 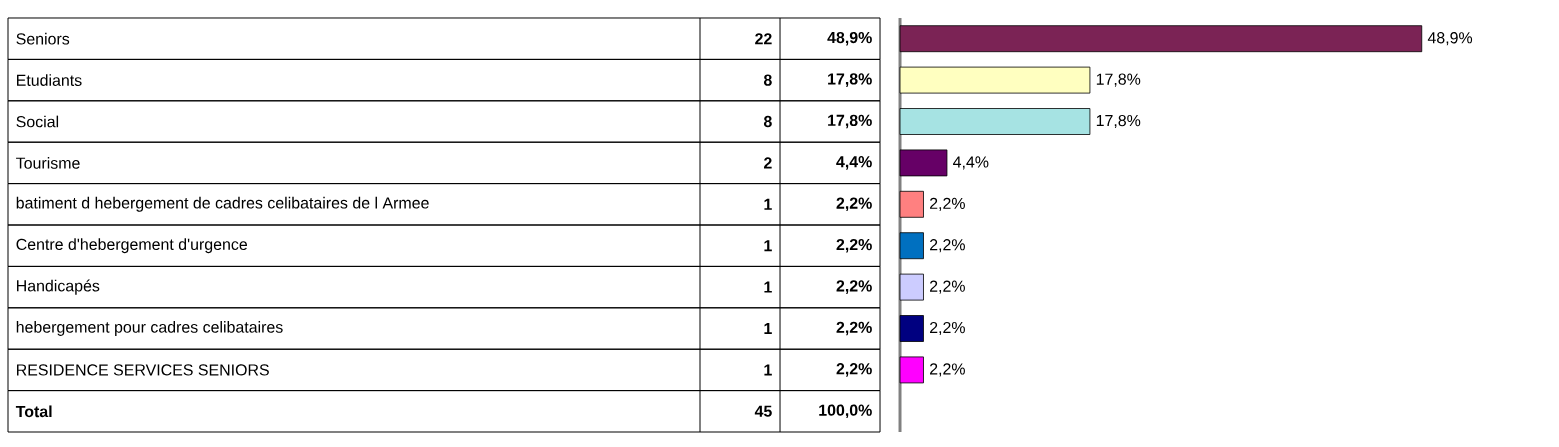 I want to click on data-label: 48,9%, so click(x=1450, y=39).